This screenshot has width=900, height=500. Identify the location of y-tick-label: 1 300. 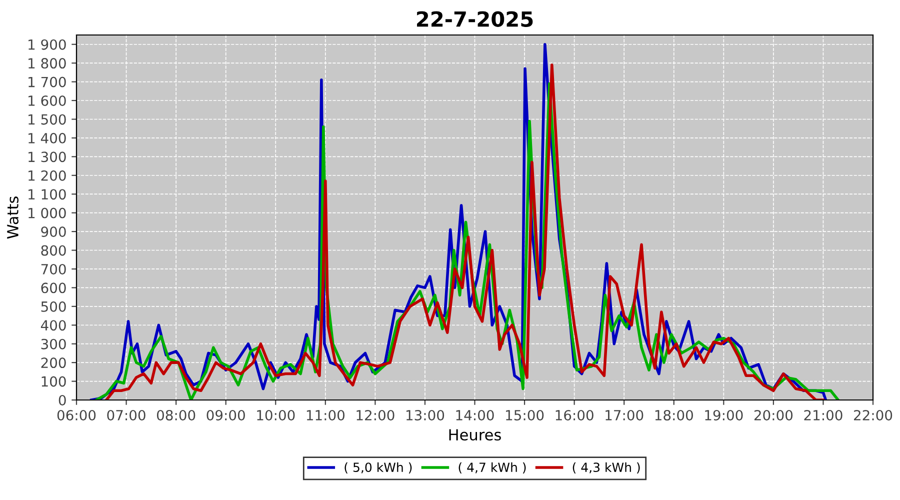
(47, 157).